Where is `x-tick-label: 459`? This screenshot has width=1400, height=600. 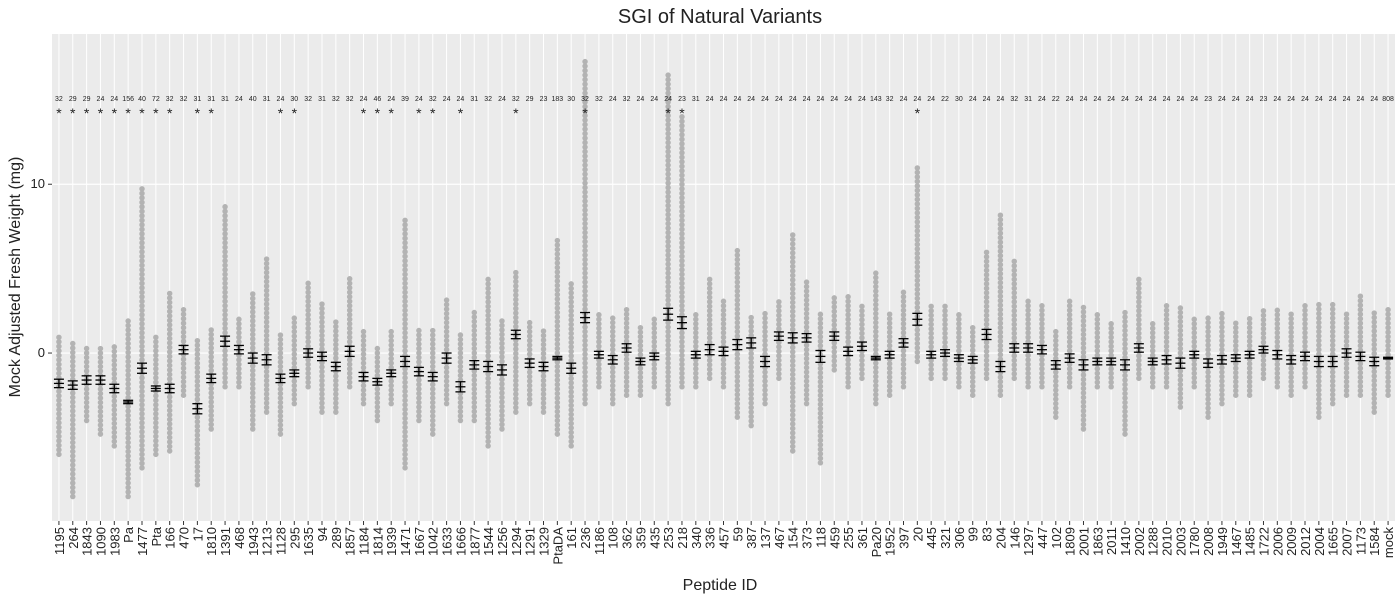 x-tick-label: 459 is located at coordinates (834, 538).